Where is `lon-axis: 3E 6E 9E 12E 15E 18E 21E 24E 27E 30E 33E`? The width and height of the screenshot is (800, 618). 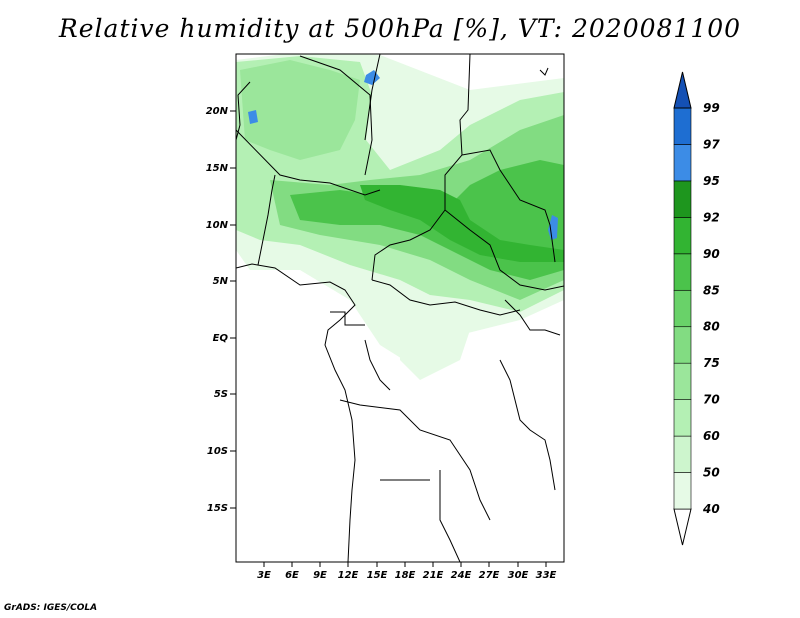 lon-axis: 3E 6E 9E 12E 15E 18E 21E 24E 27E 30E 33E is located at coordinates (407, 571).